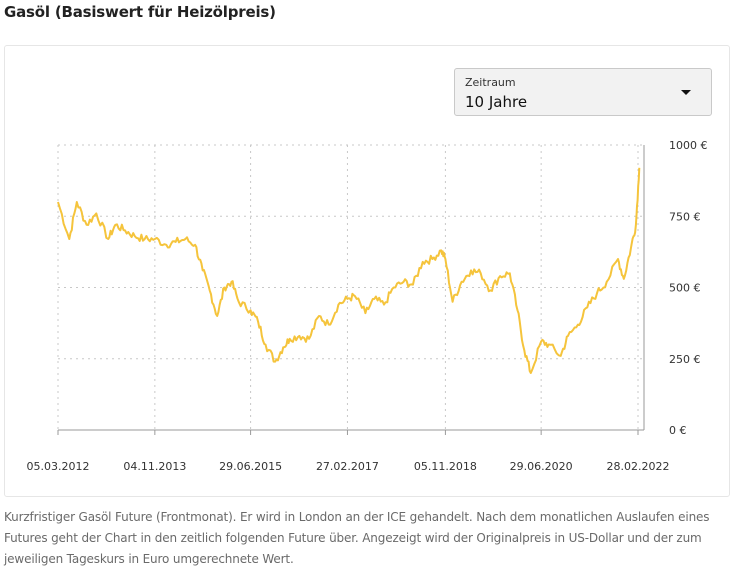 The width and height of the screenshot is (738, 570). Describe the element at coordinates (685, 216) in the screenshot. I see `y-tick-label: 750 €` at that location.